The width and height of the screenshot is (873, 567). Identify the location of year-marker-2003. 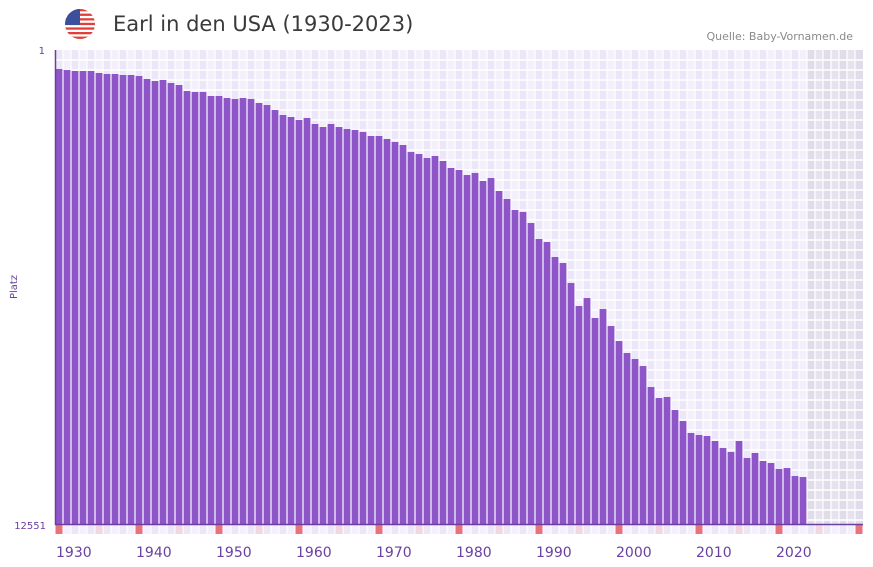
(643, 529).